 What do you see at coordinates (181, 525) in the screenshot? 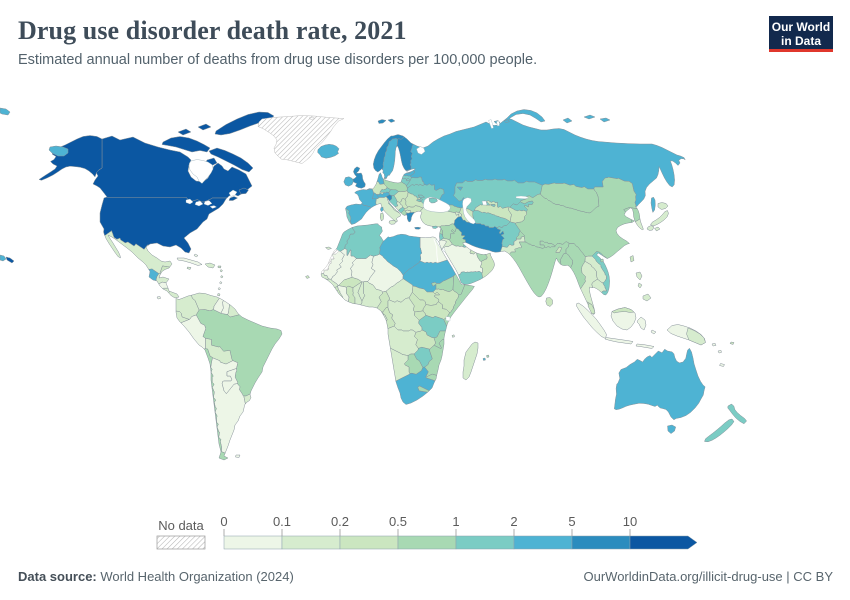
I see `svg-text: No data` at bounding box center [181, 525].